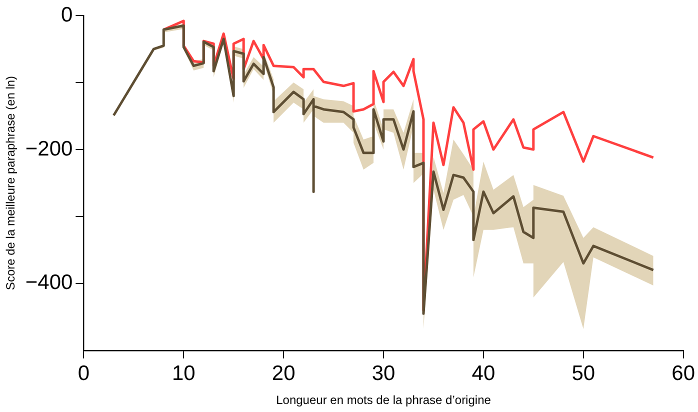  I want to click on x-tick-label: 40, so click(484, 373).